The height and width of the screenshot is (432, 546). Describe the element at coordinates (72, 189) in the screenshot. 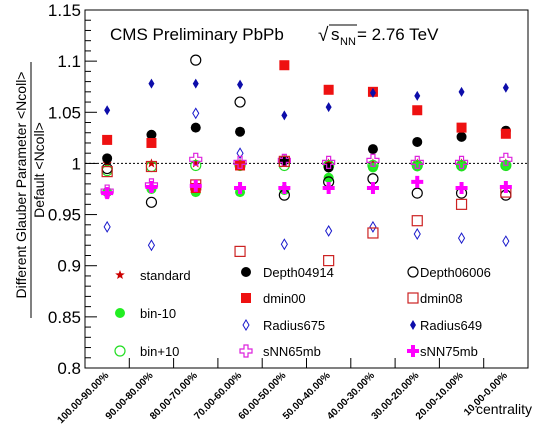

I see `y-axis: 0.8 0.85 0.9 0.95 1 1.05 1.1 1.15` at that location.